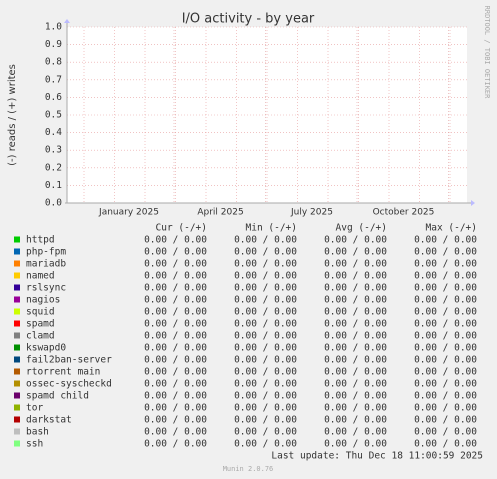 The image size is (497, 479). Describe the element at coordinates (67, 21) in the screenshot. I see `y-arrow` at that location.